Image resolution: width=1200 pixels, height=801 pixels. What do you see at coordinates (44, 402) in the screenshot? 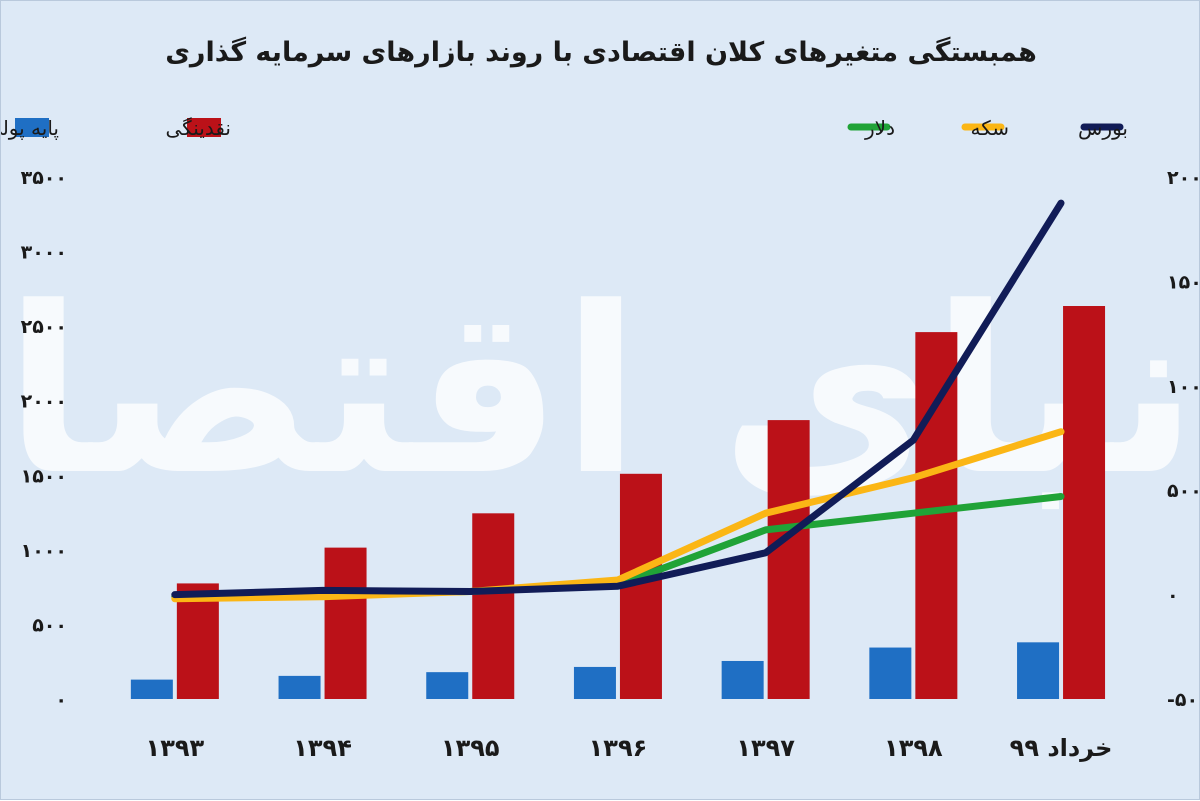
I see `left-axis-tick-label: ۲۰۰۰` at bounding box center [44, 402].